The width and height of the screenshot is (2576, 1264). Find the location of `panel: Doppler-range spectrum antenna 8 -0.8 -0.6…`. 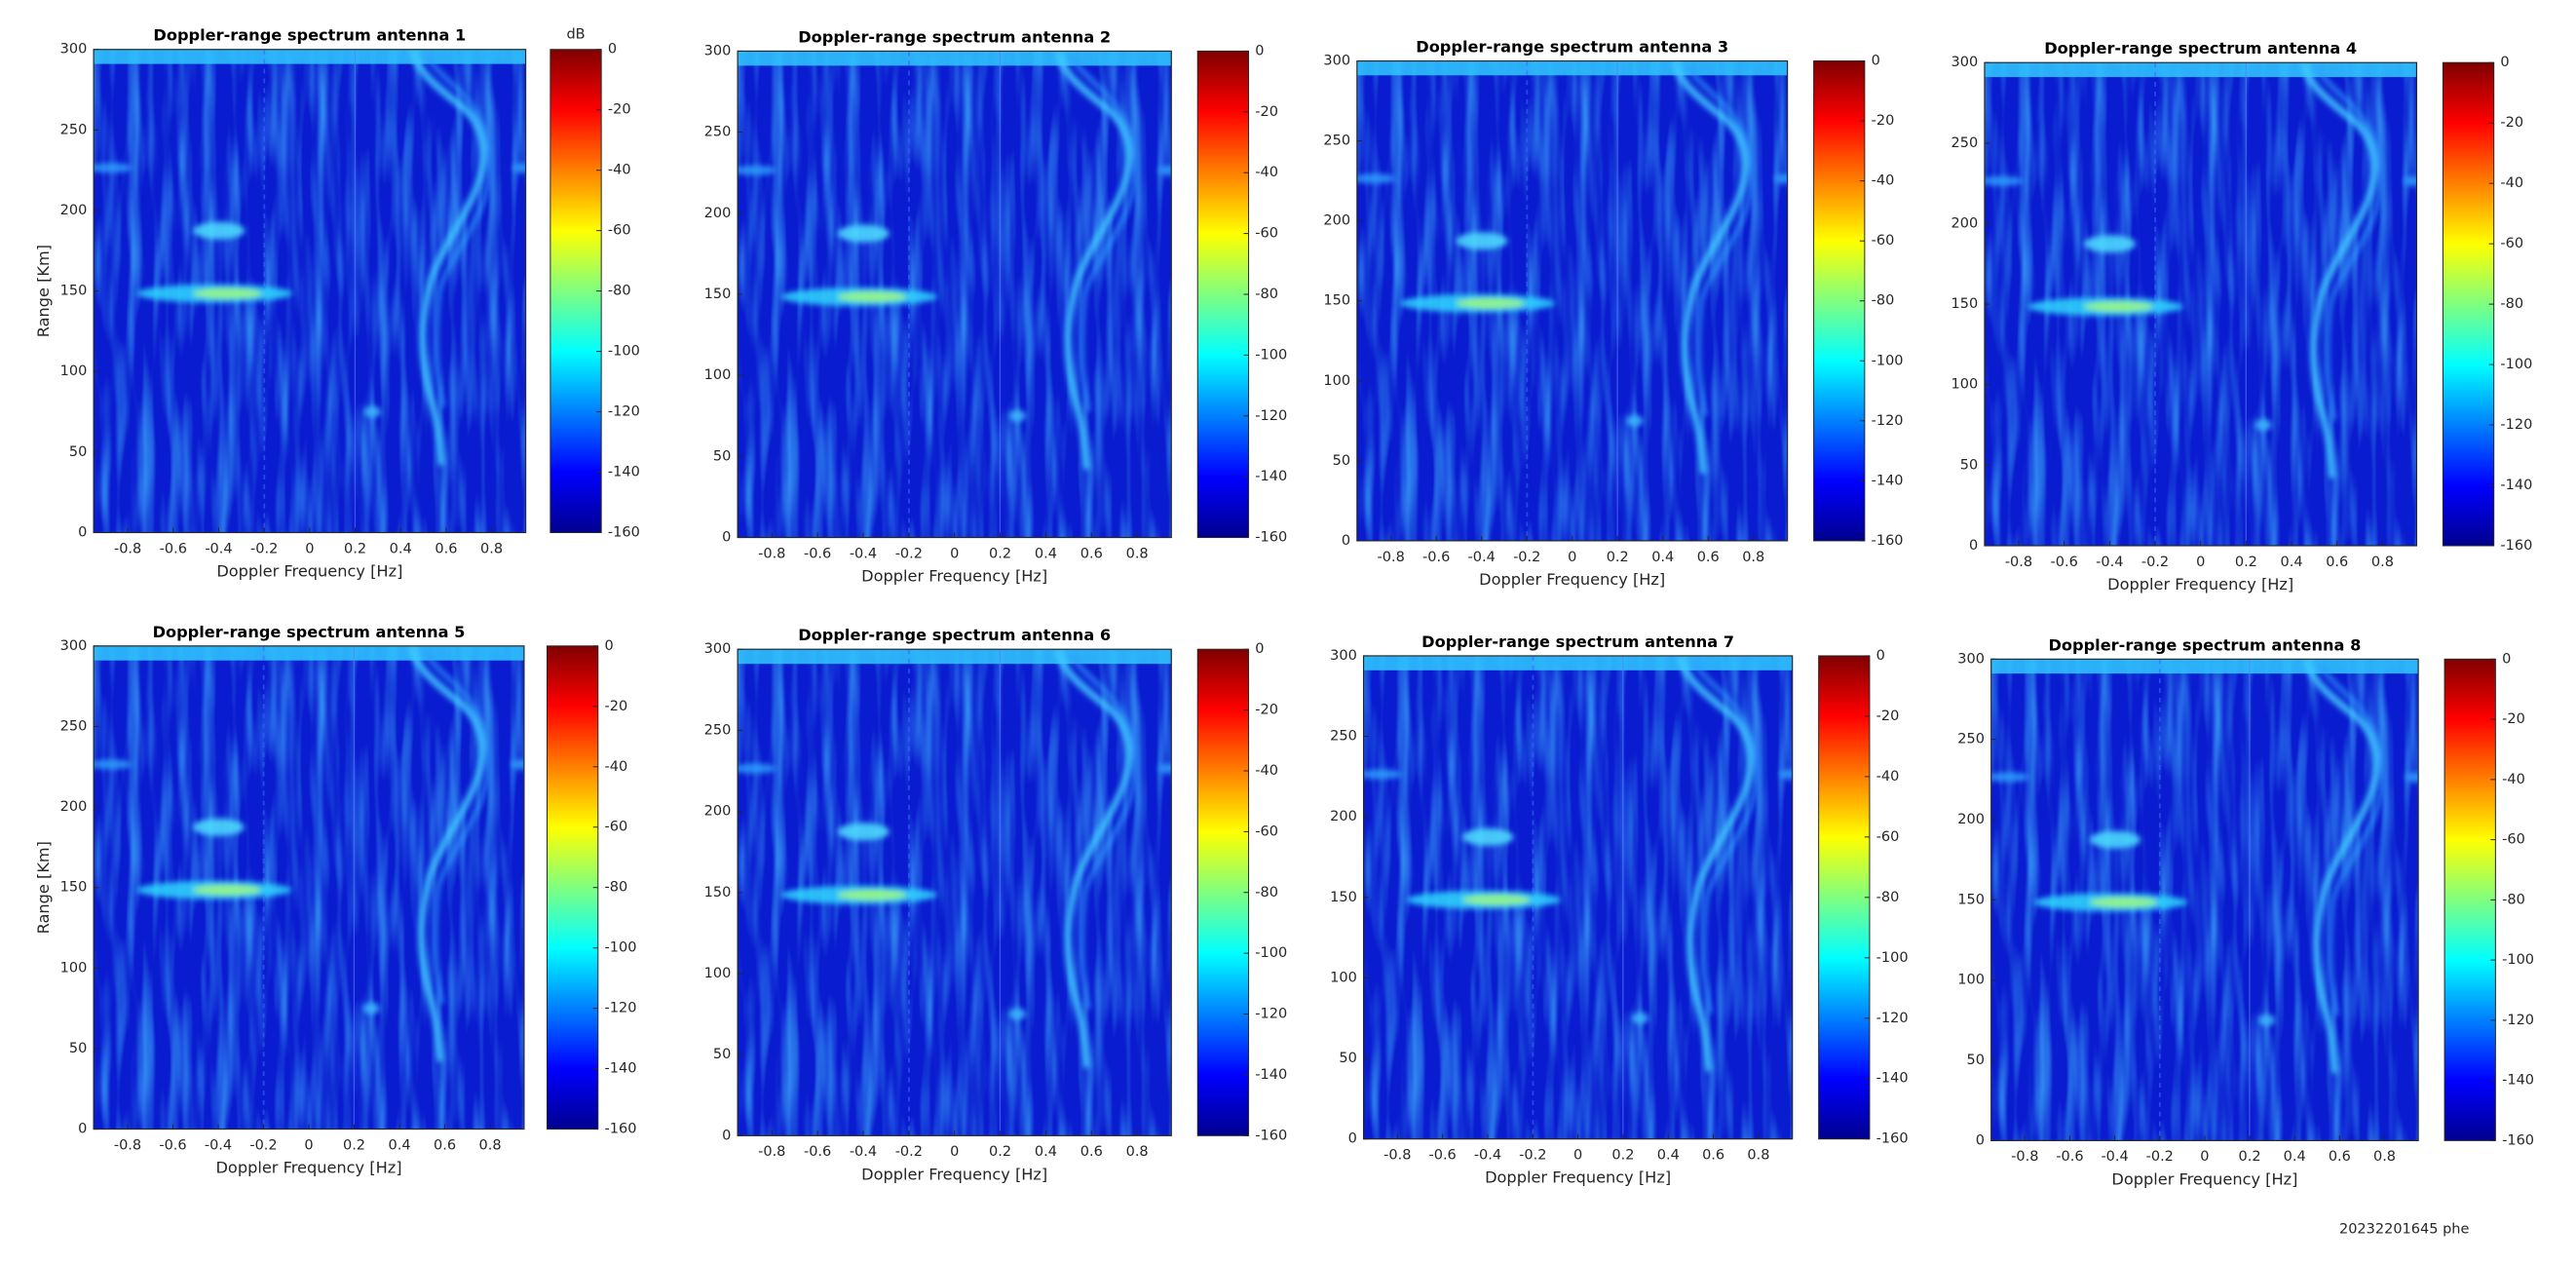

panel: Doppler-range spectrum antenna 8 -0.8 -0.6… is located at coordinates (2245, 911).